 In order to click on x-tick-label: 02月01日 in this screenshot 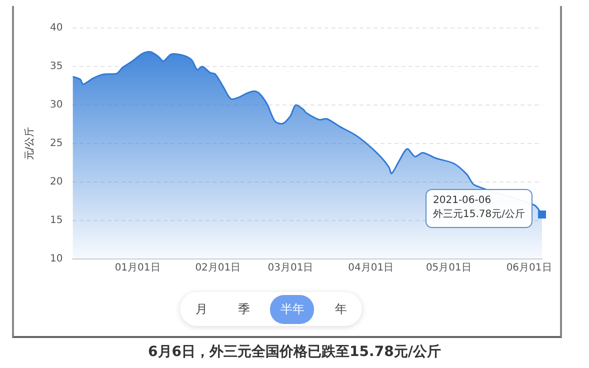, I will do `click(218, 268)`.